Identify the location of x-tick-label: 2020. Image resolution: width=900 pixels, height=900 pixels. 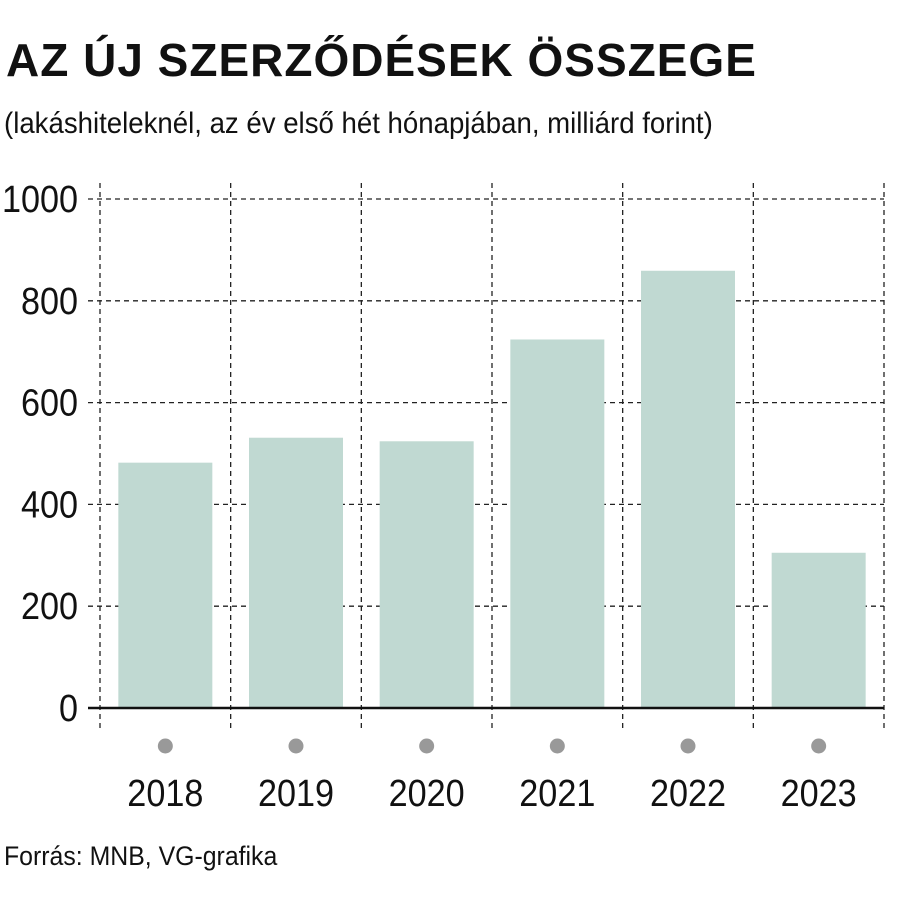
(427, 792).